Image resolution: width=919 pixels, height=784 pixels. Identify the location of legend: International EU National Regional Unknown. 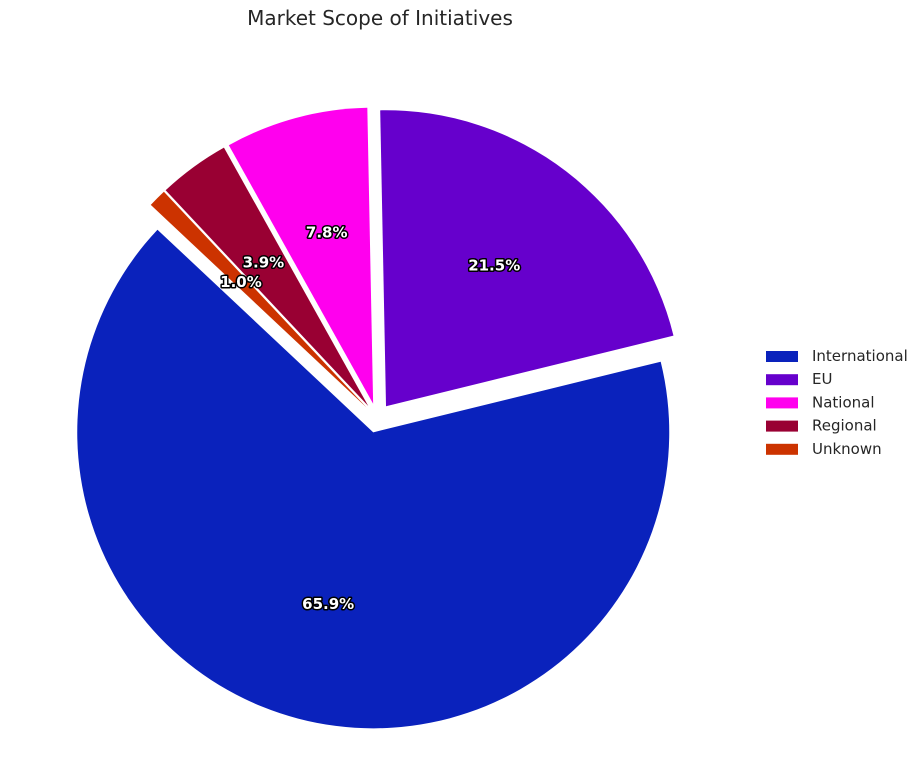
(837, 402).